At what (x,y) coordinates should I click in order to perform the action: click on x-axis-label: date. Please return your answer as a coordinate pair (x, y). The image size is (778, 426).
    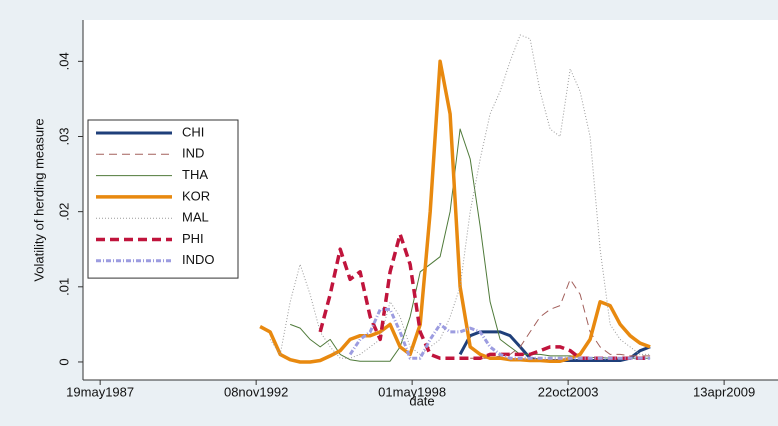
    Looking at the image, I should click on (421, 400).